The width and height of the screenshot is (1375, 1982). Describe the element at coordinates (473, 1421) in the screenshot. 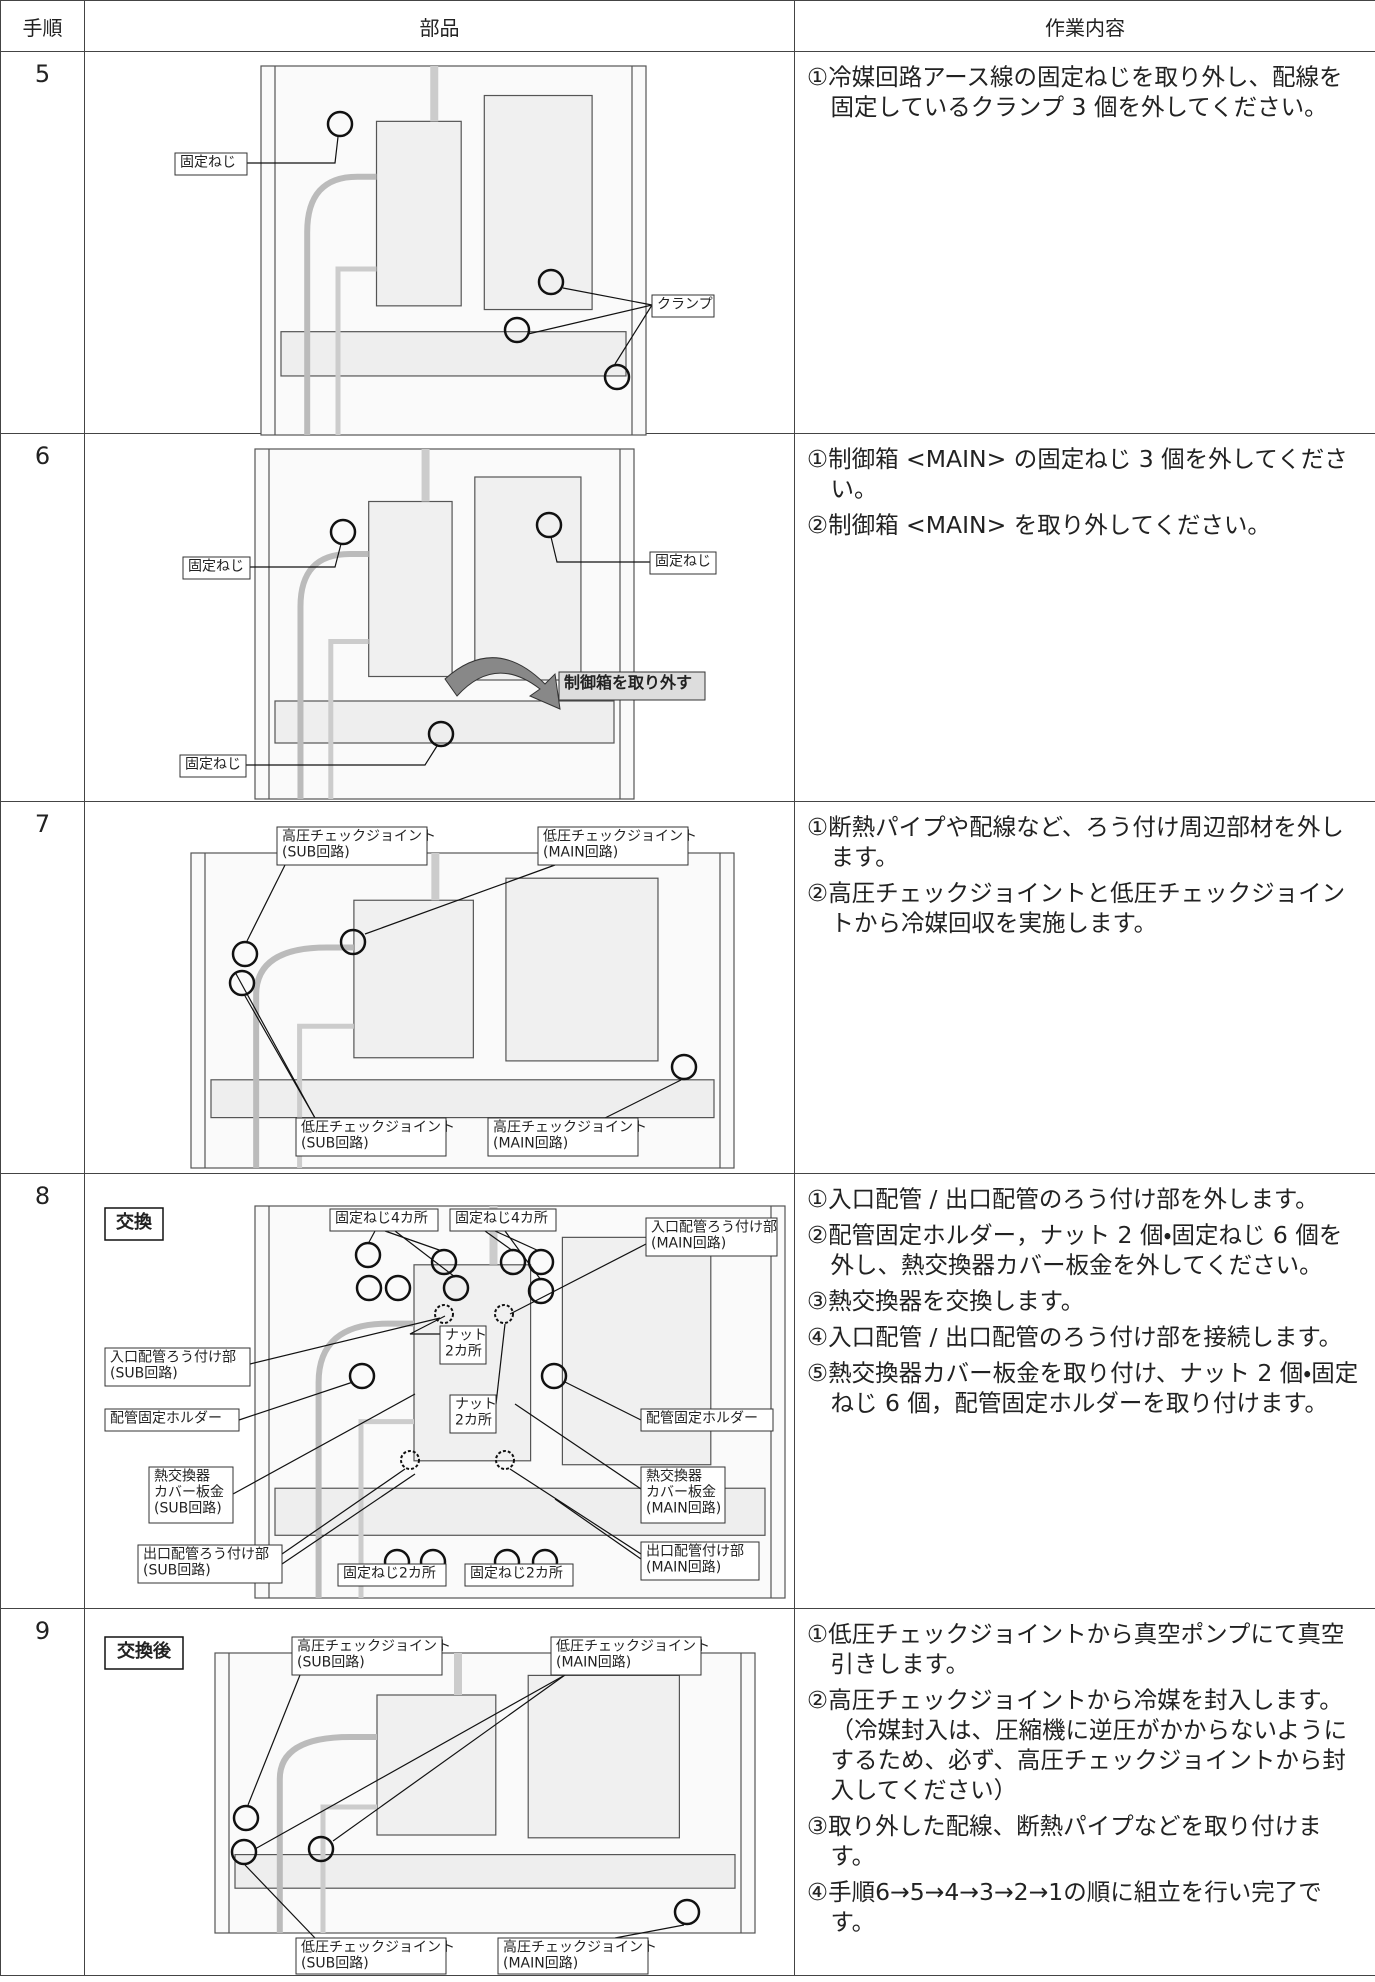

I see `callout-label: 2カ所` at that location.